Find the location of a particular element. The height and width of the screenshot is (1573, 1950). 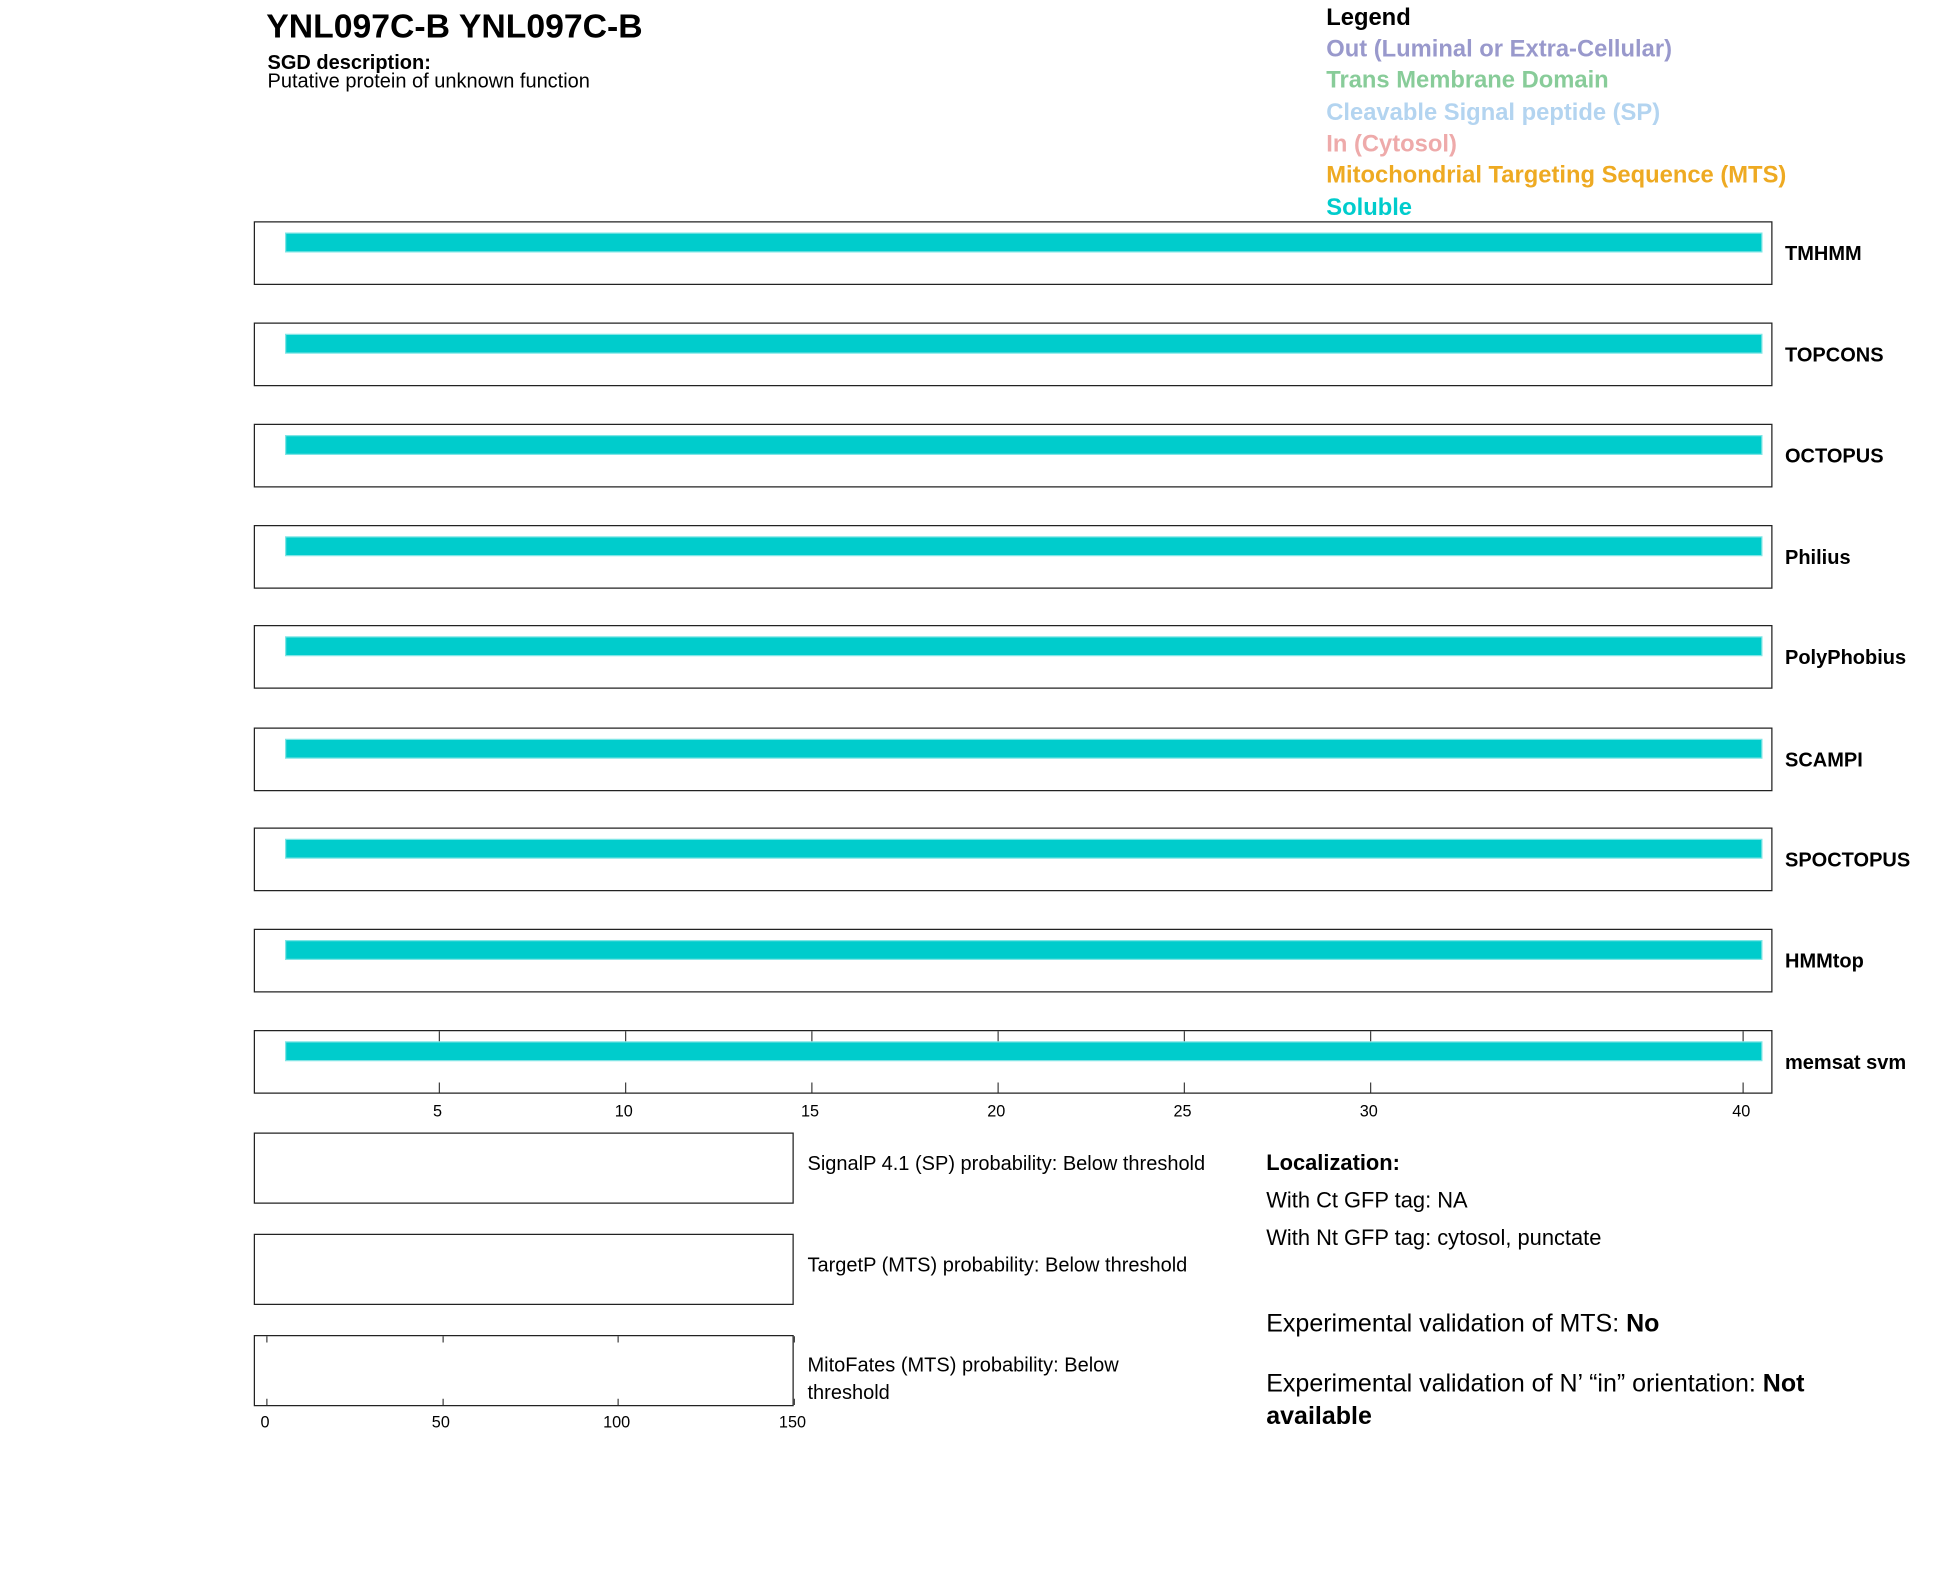

track-label: SCAMPI is located at coordinates (1824, 761).